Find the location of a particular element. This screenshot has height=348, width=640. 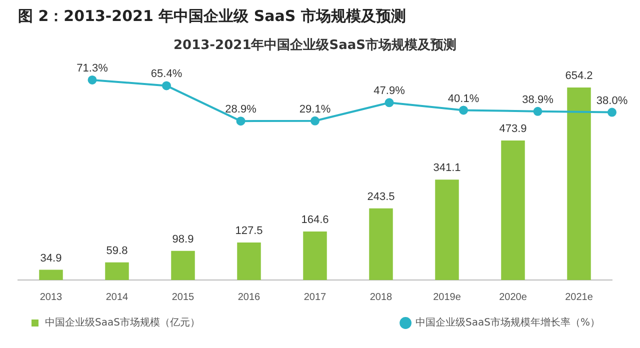

data-label: 341.1 is located at coordinates (447, 168).